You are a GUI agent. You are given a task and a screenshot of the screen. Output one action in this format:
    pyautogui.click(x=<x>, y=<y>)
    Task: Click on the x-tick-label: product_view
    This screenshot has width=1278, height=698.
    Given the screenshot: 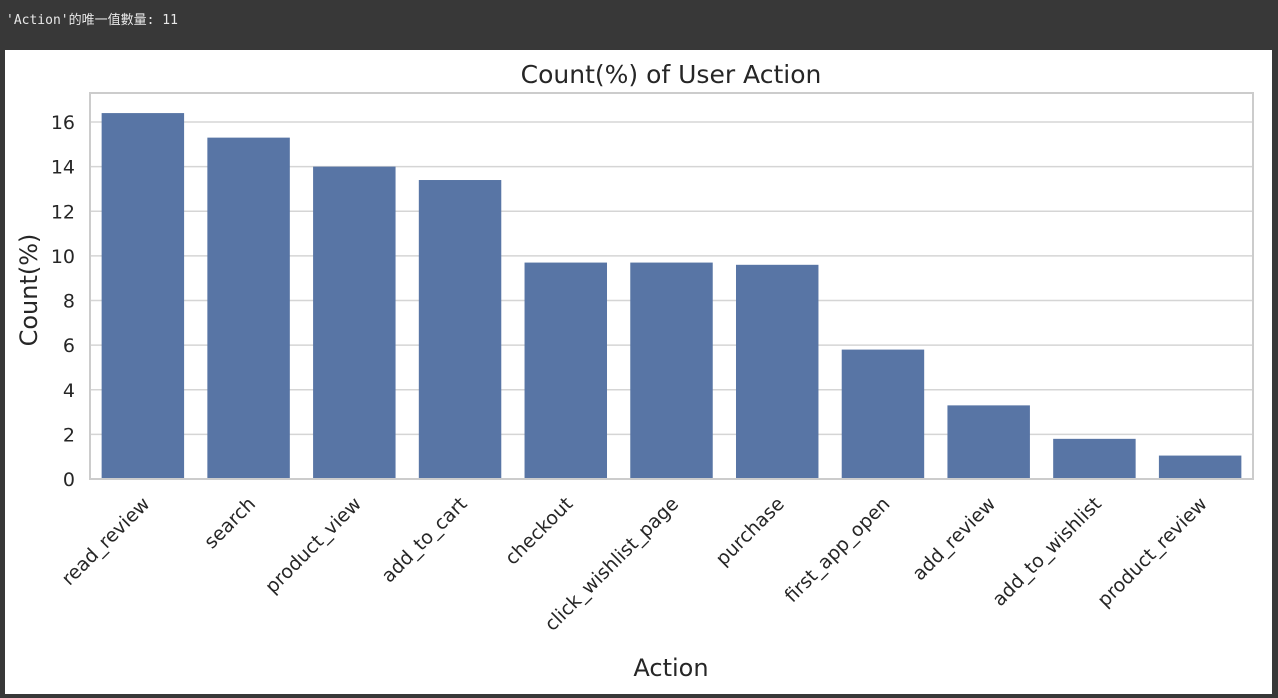 What is the action you would take?
    pyautogui.click(x=313, y=545)
    